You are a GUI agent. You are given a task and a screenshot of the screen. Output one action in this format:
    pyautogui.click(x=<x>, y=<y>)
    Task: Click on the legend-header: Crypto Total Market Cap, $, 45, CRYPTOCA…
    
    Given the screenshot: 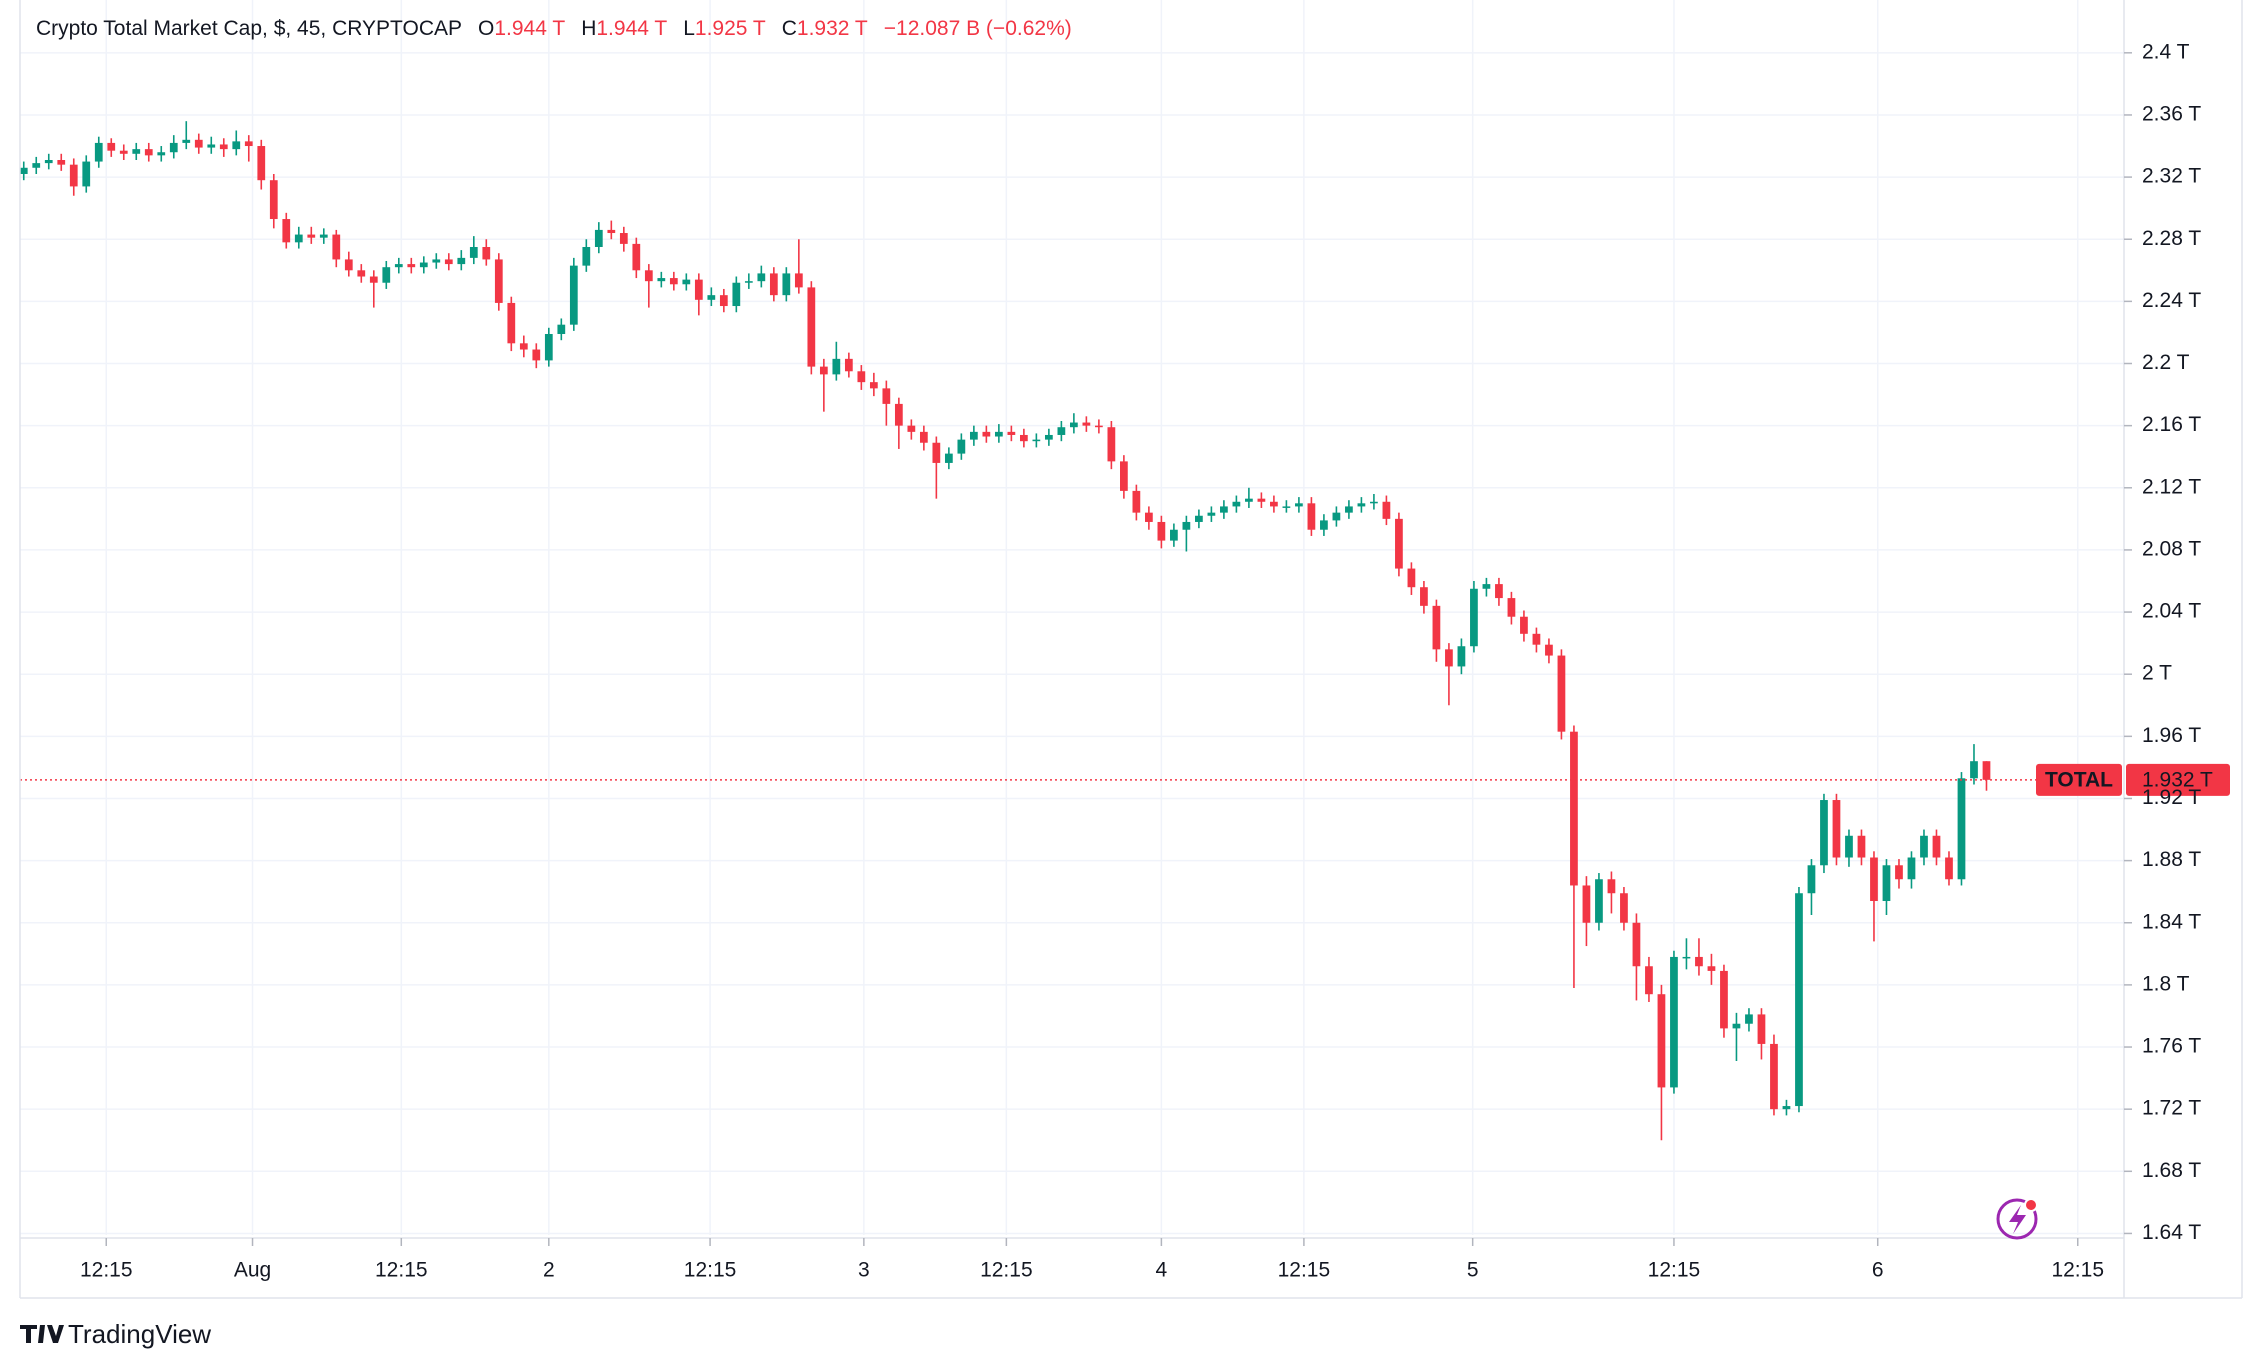 What is the action you would take?
    pyautogui.click(x=554, y=28)
    